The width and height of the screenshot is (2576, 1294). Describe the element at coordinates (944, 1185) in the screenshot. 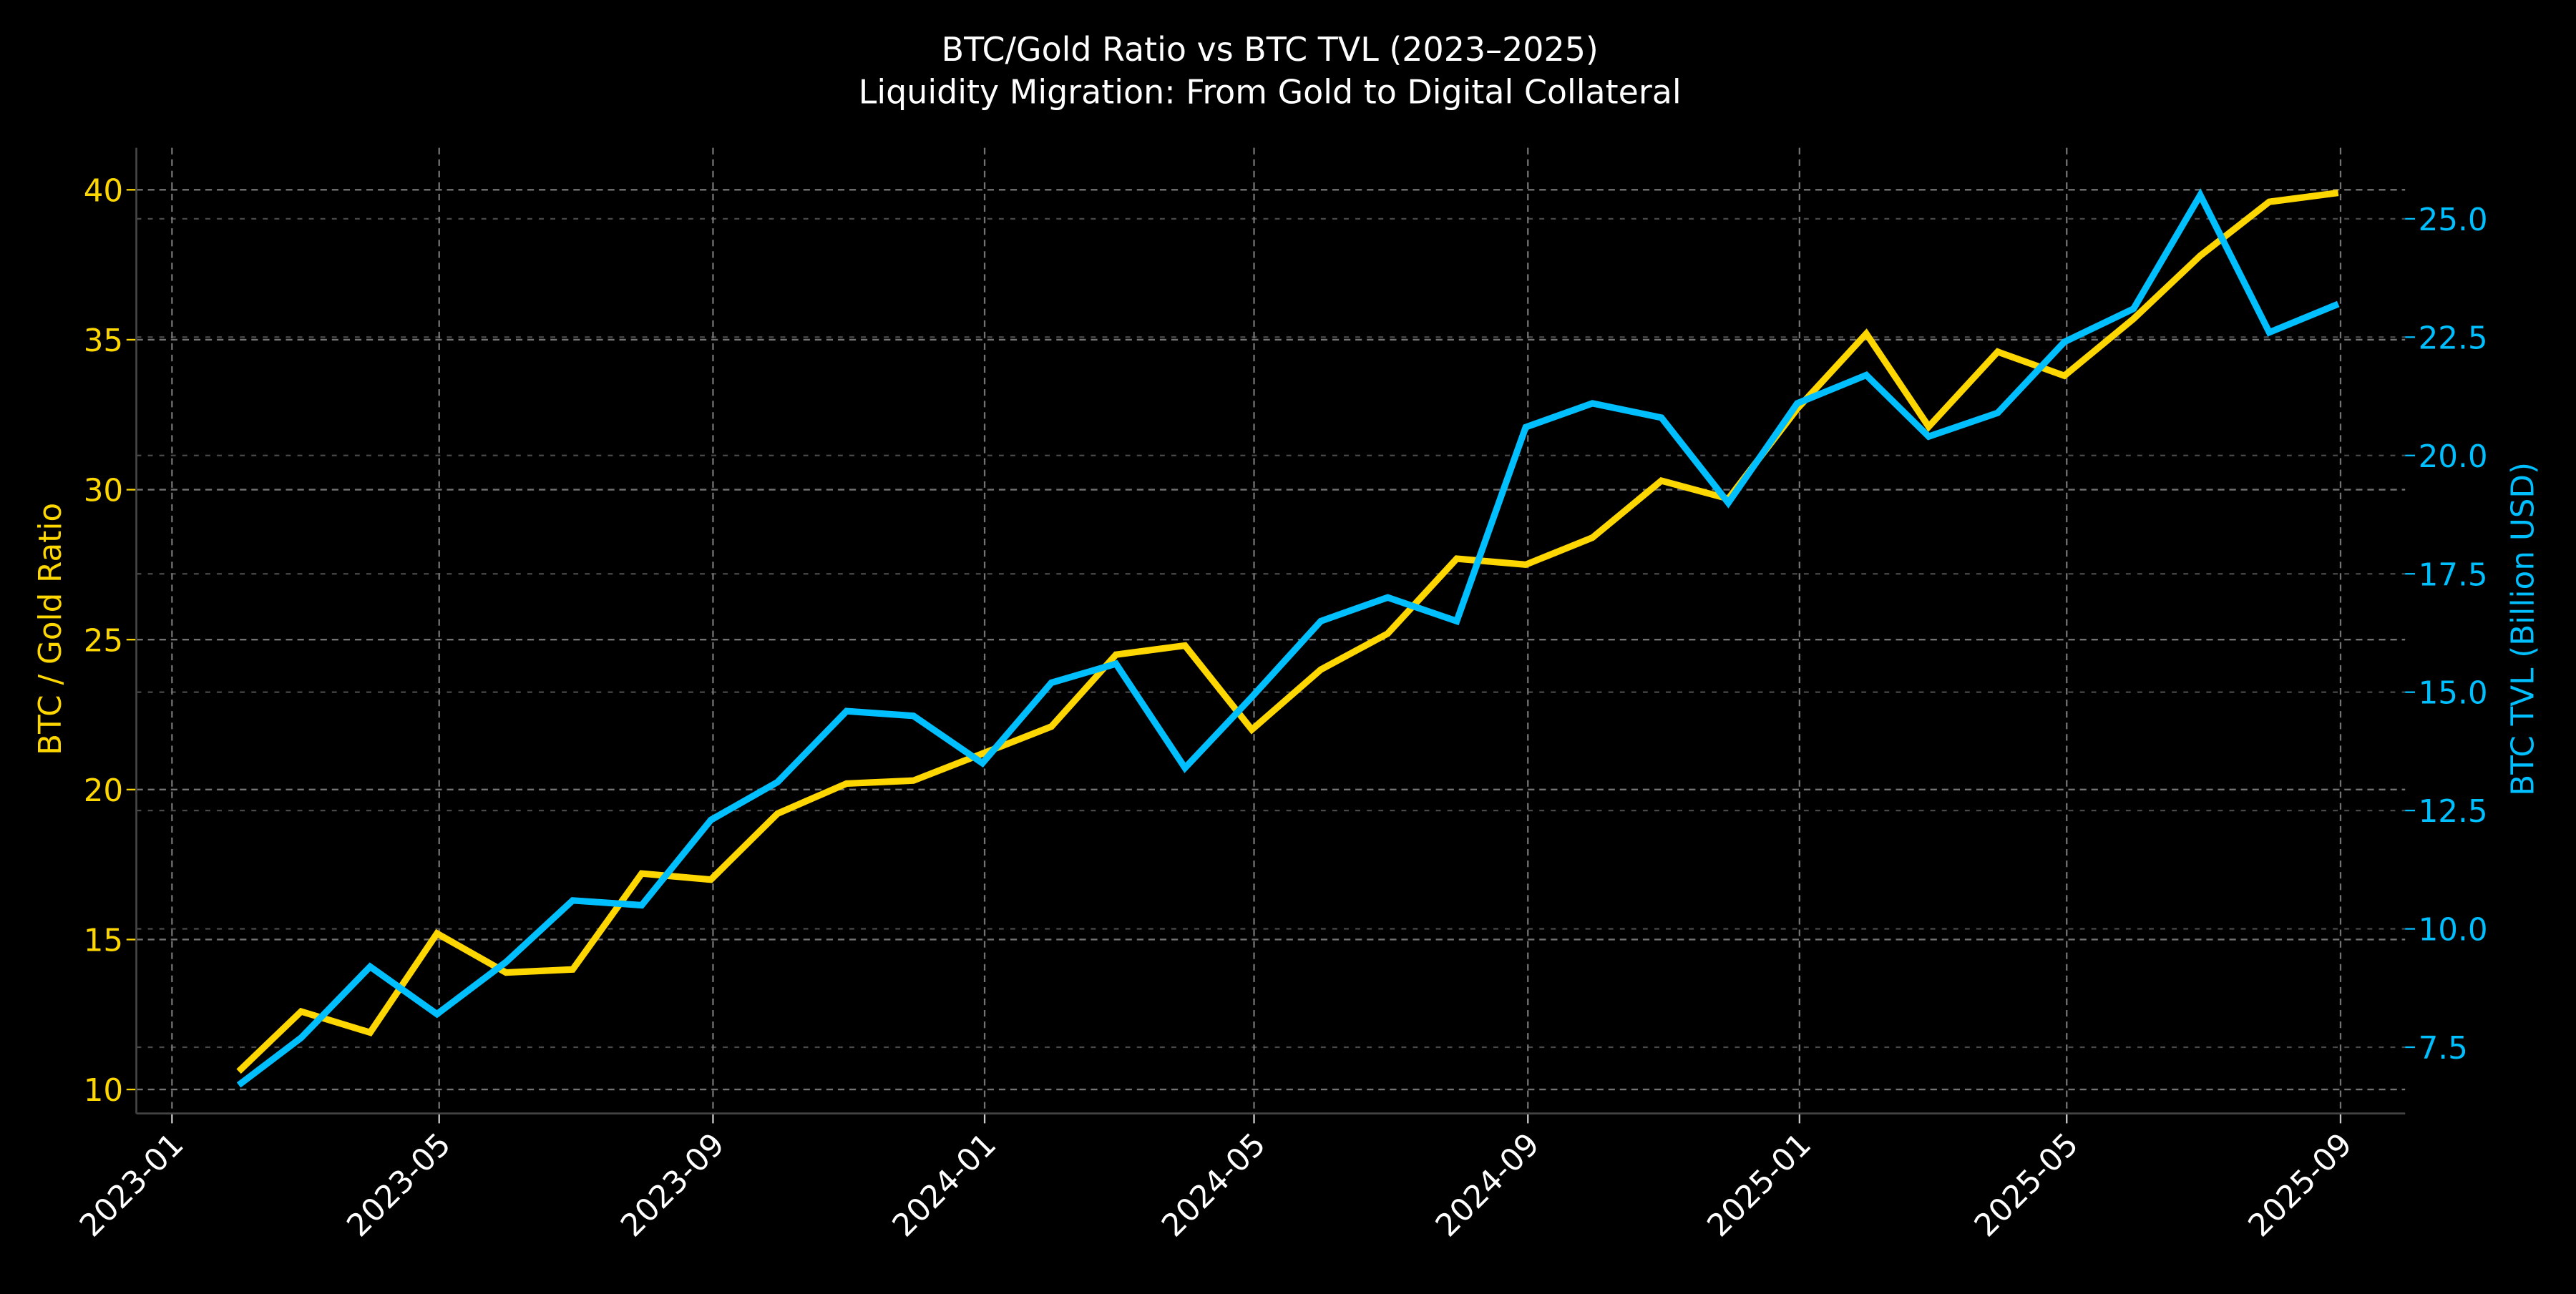

I see `x-tick-label: 2024-01` at that location.